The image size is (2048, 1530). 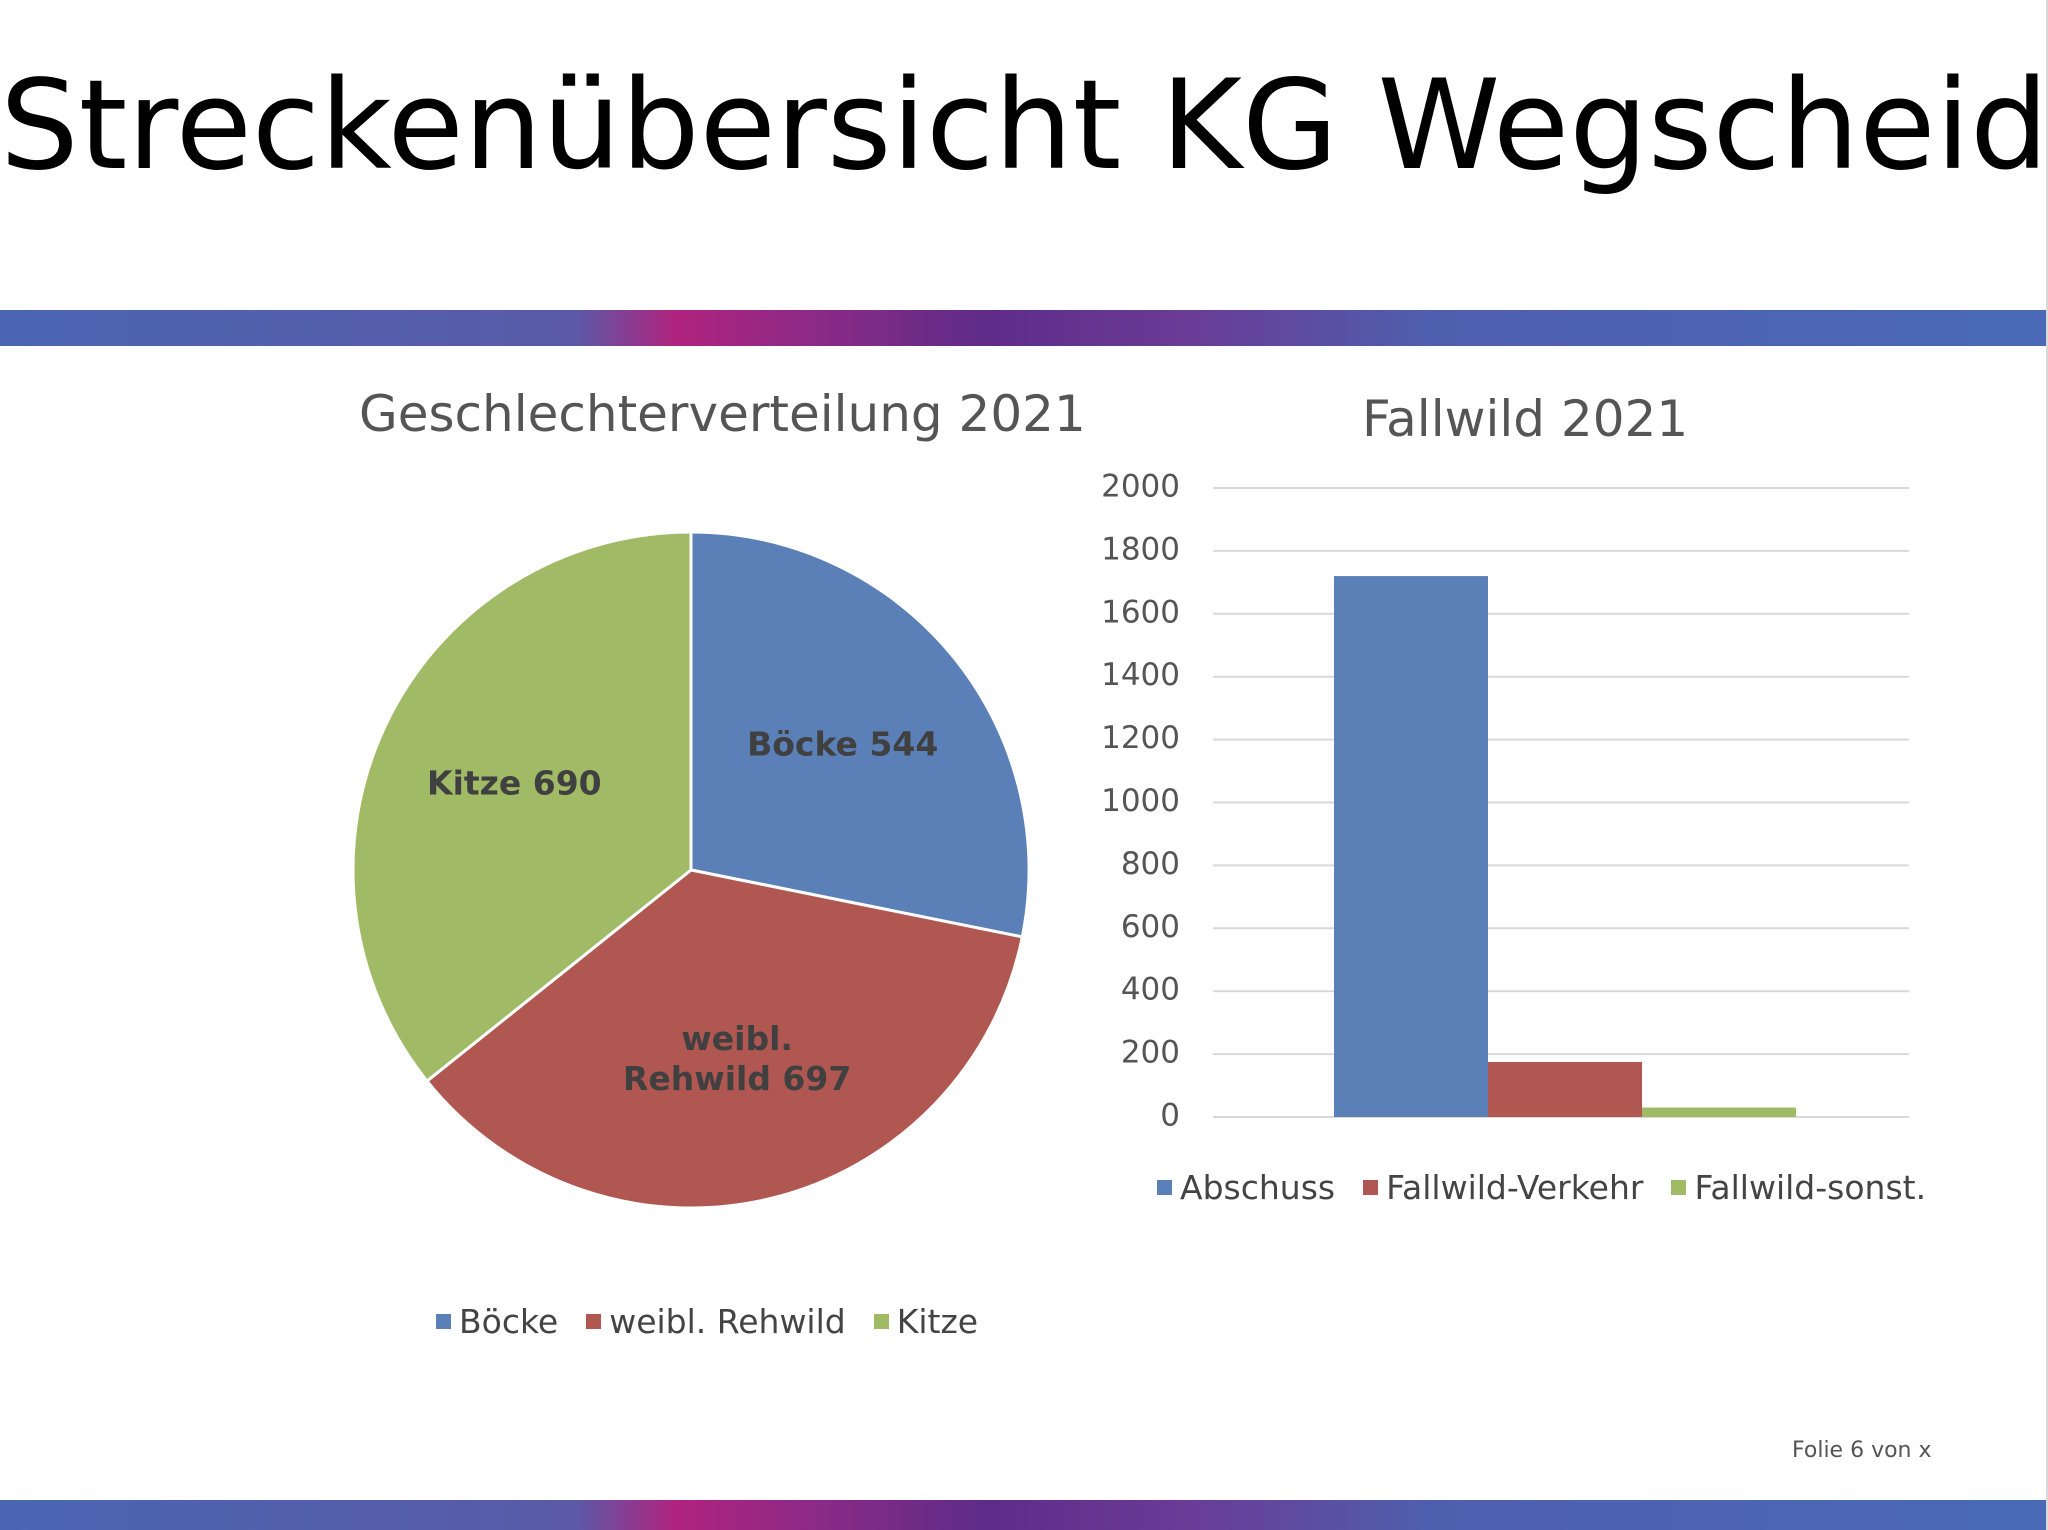 I want to click on slide-counter: Folie 6 von x, so click(x=1862, y=1450).